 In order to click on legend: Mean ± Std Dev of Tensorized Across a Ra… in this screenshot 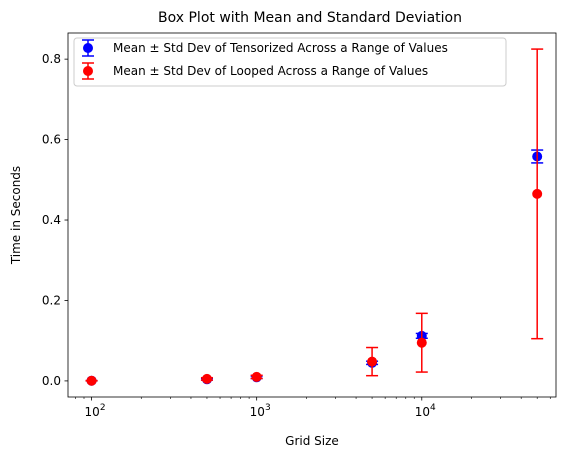, I will do `click(290, 62)`.